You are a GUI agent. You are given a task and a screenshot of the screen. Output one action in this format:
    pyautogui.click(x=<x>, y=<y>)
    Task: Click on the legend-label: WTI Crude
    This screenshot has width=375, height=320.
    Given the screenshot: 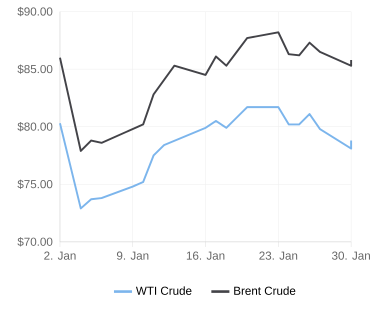 What is the action you would take?
    pyautogui.click(x=164, y=290)
    